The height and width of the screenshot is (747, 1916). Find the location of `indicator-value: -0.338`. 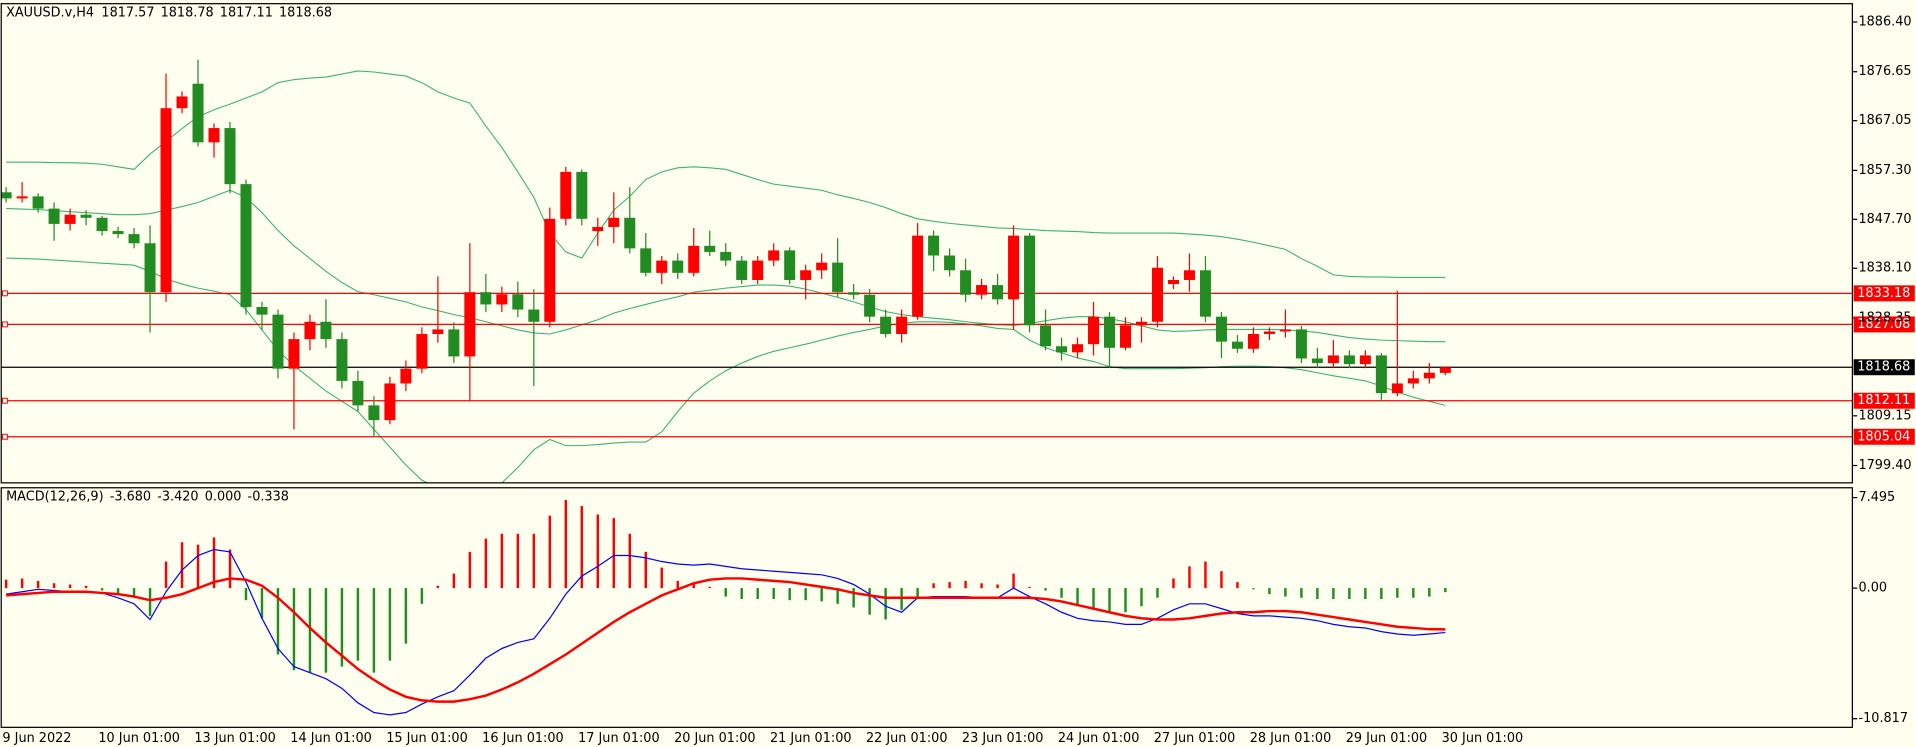

indicator-value: -0.338 is located at coordinates (268, 496).